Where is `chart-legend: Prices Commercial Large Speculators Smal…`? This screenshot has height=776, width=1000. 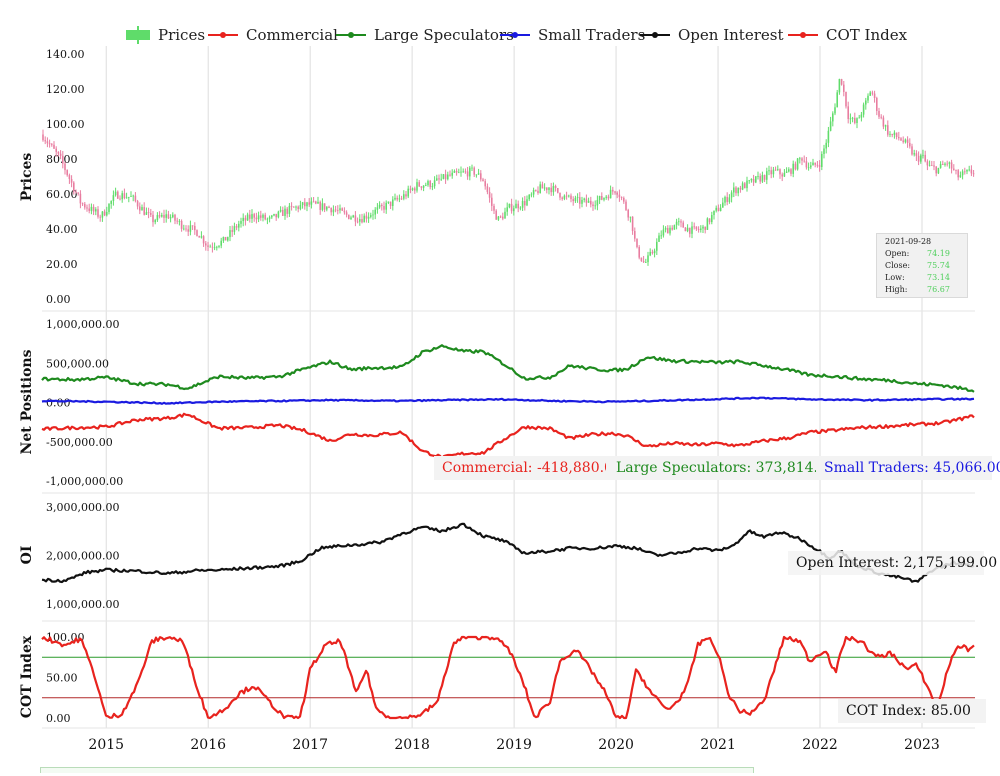 chart-legend: Prices Commercial Large Speculators Smal… is located at coordinates (500, 36).